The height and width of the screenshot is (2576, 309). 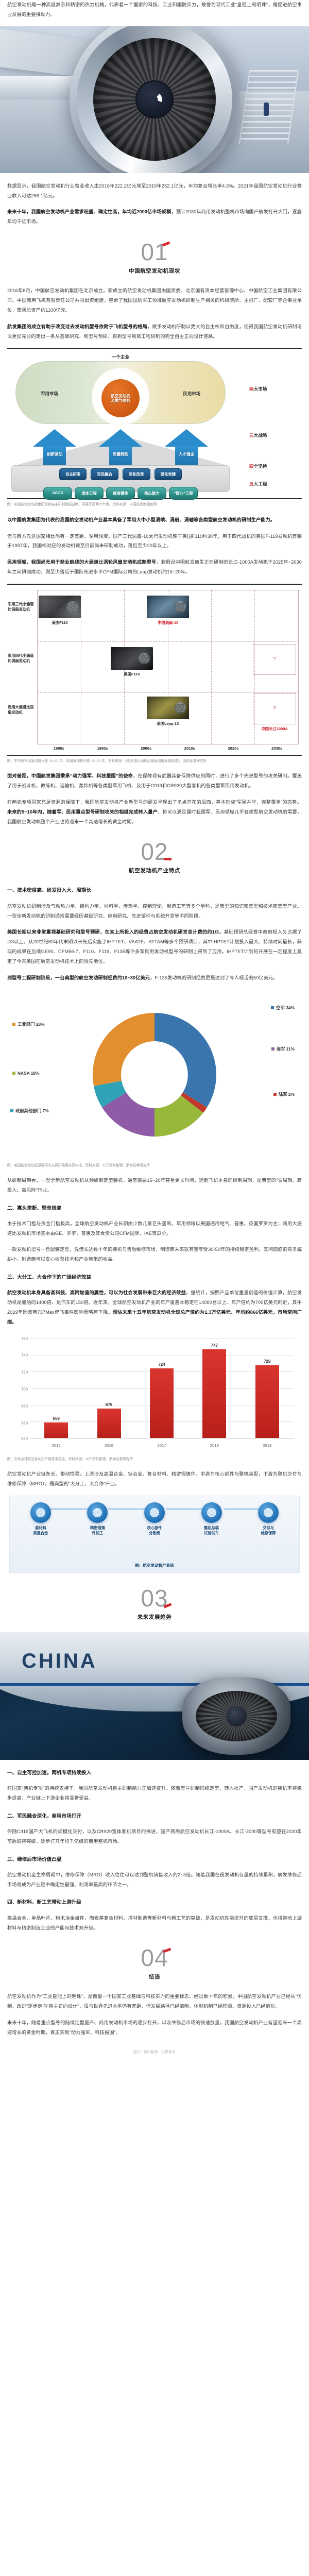 I want to click on strategy-arrow-1: 创新驱动, so click(x=54, y=449).